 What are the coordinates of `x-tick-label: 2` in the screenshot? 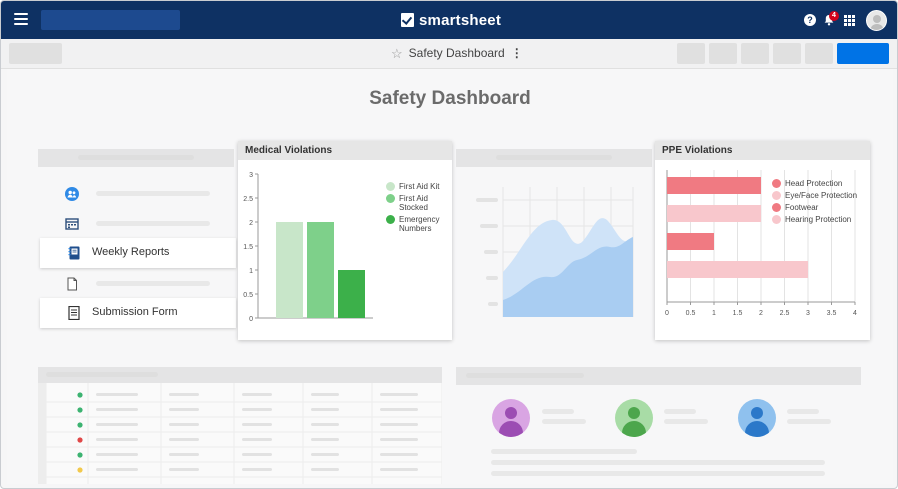 It's located at (761, 313).